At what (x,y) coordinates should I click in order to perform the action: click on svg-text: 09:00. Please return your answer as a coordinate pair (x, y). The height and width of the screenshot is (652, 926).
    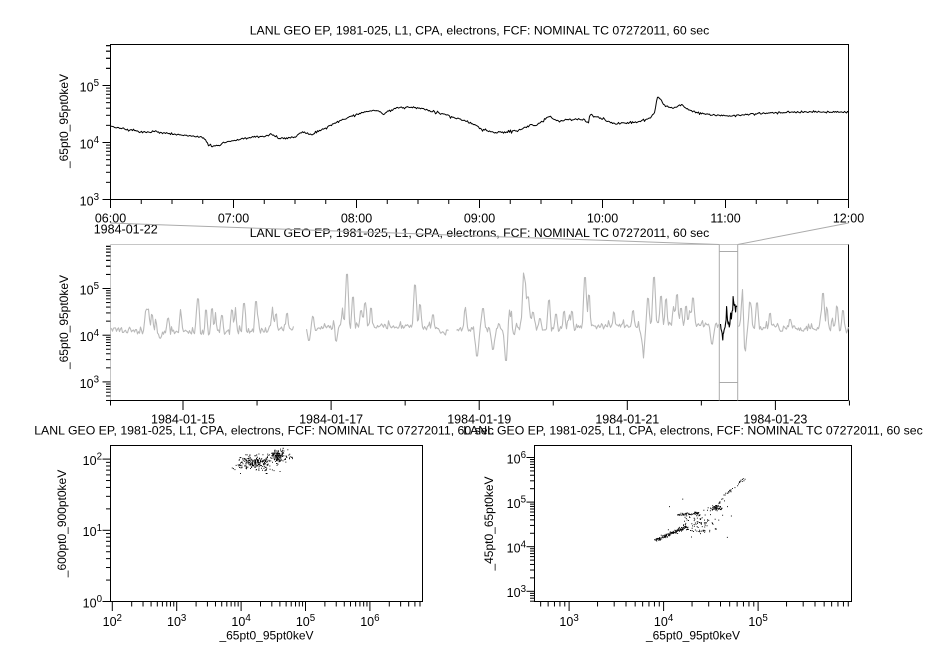
    Looking at the image, I should click on (479, 218).